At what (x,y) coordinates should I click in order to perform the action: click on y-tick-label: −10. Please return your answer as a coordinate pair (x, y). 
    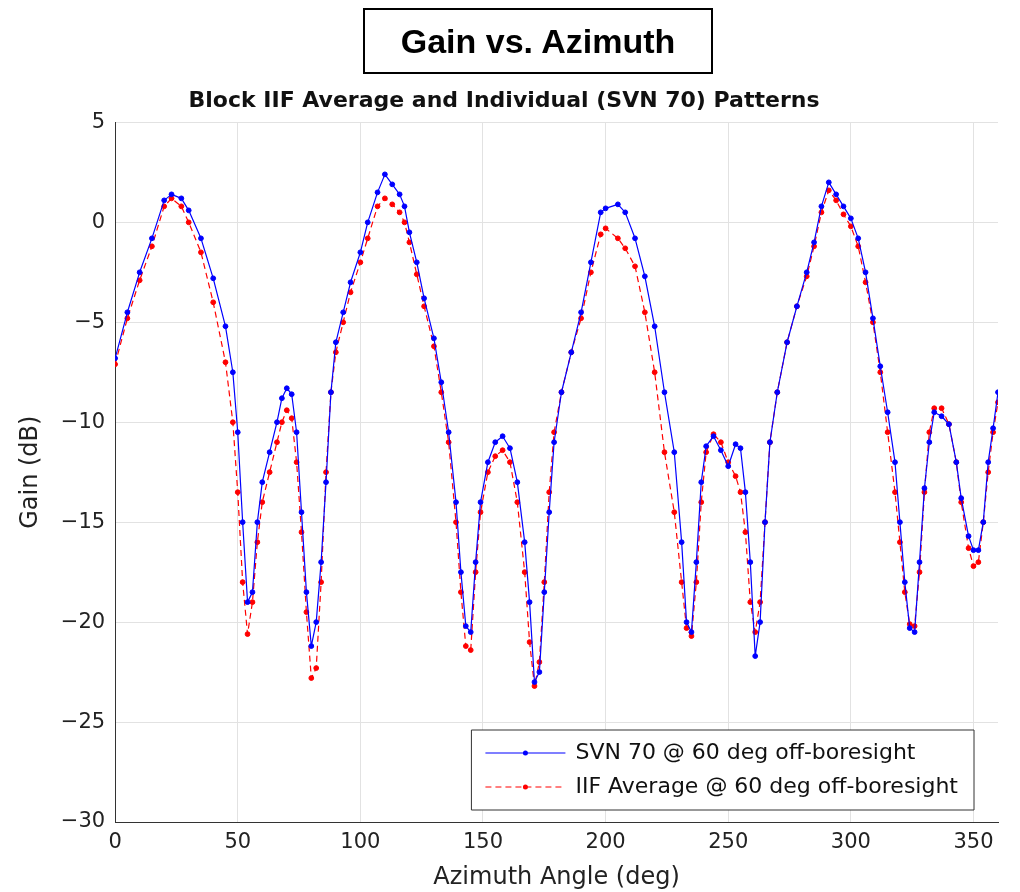
    Looking at the image, I should click on (83, 420).